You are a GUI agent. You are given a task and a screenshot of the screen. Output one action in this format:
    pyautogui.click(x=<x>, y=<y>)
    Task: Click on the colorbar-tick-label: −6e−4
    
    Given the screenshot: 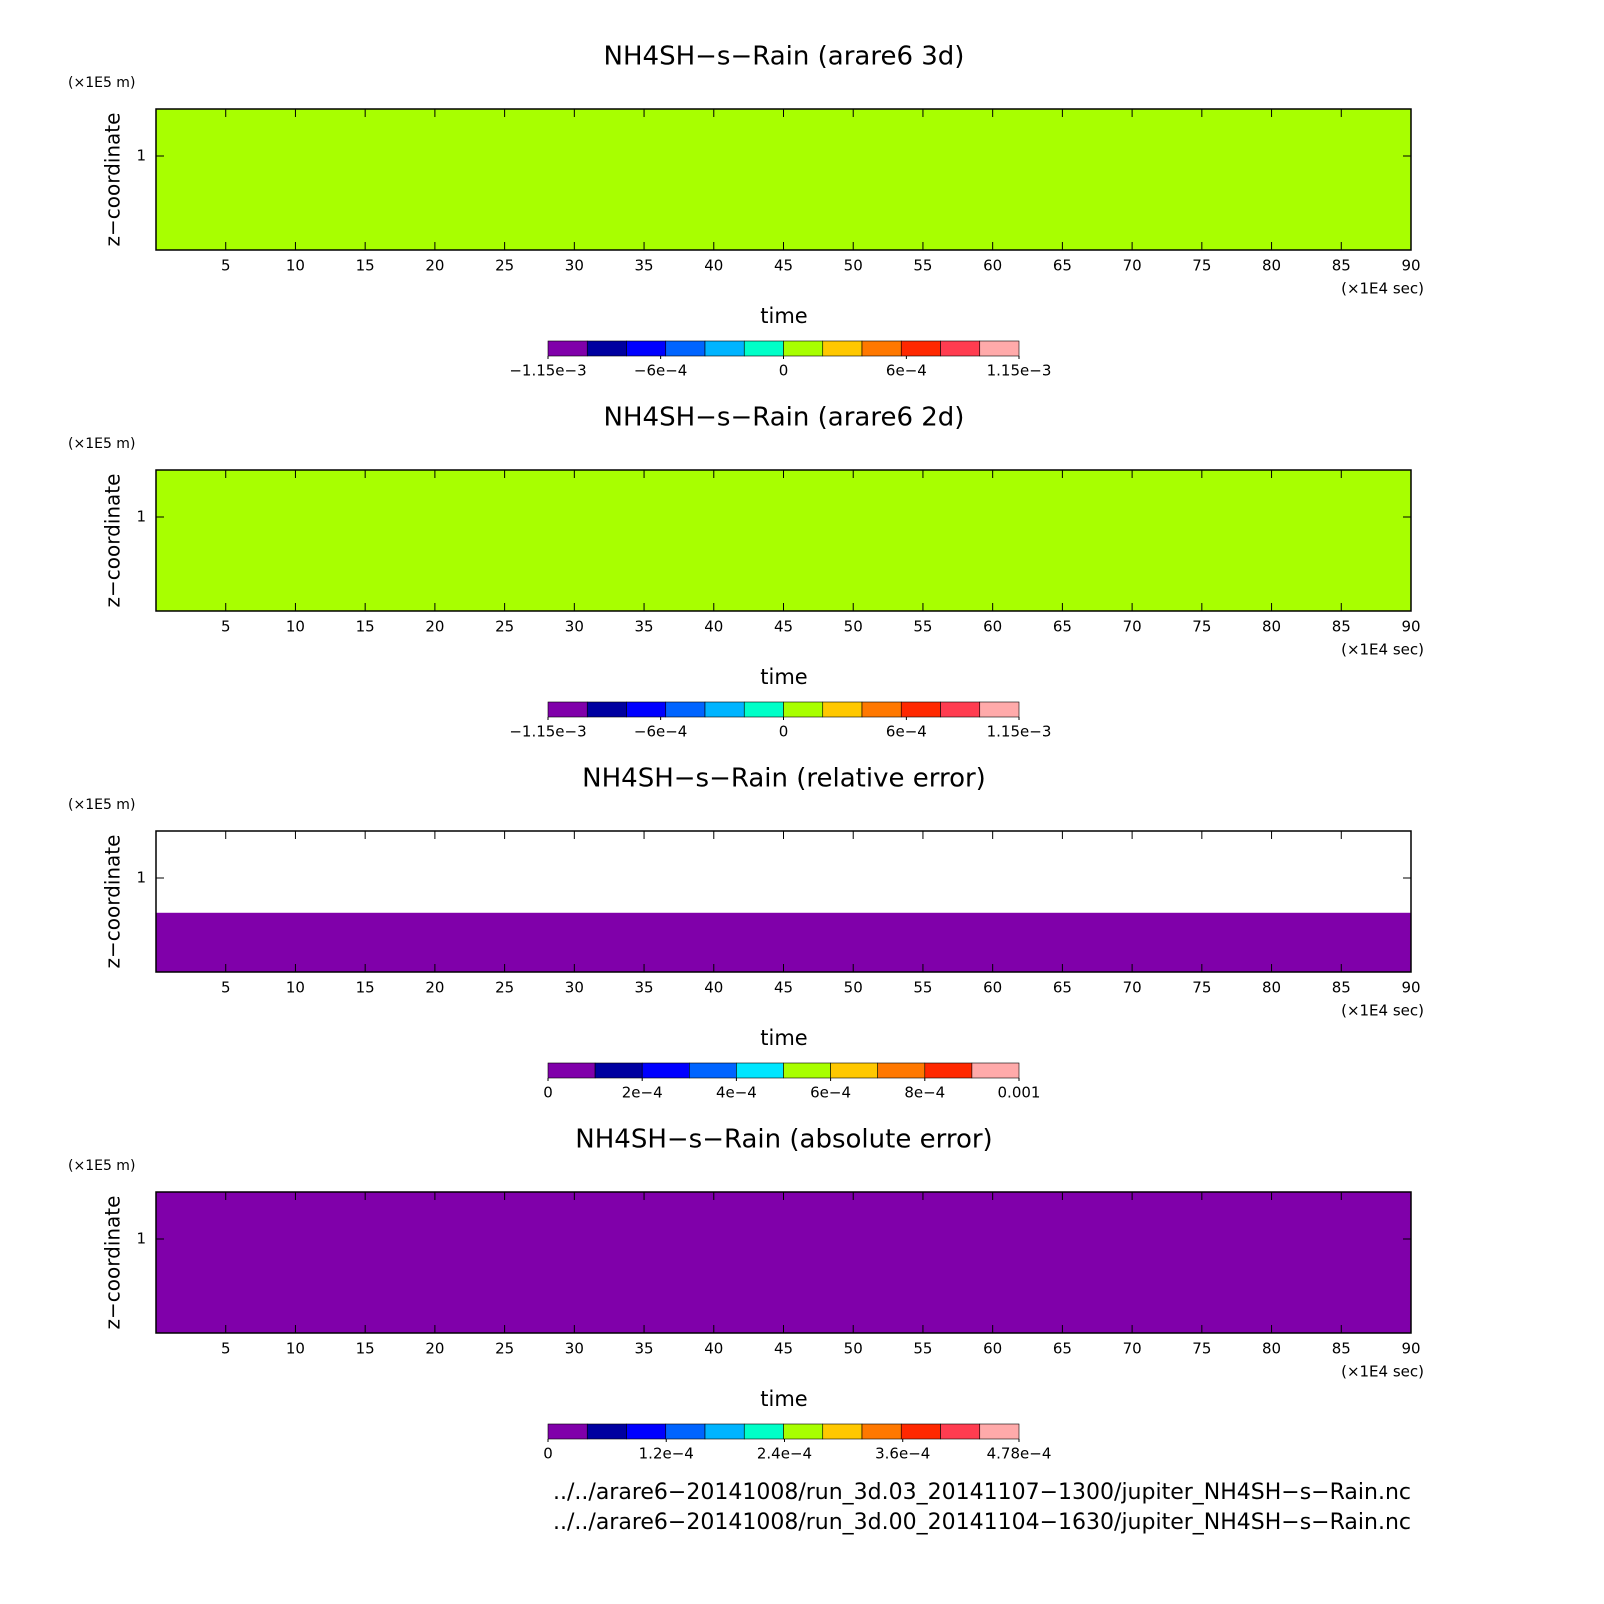 What is the action you would take?
    pyautogui.click(x=660, y=371)
    